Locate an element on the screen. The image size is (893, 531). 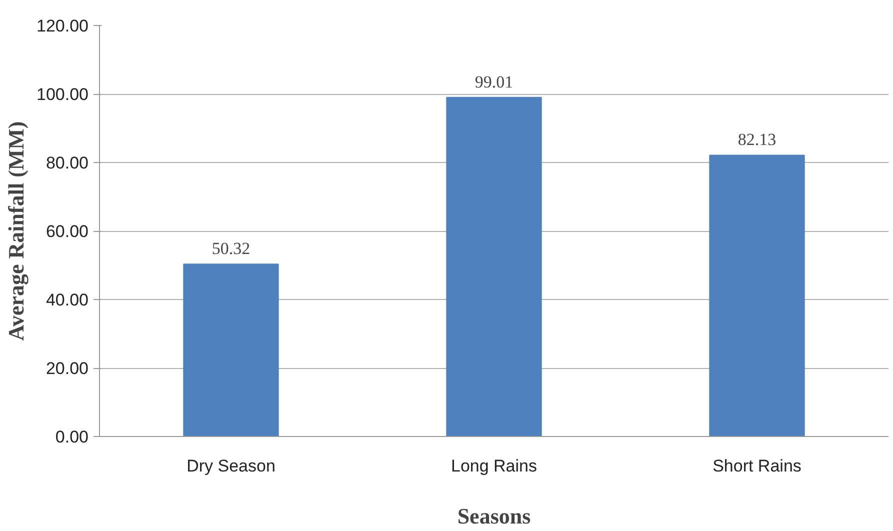
data-label: 82.13 is located at coordinates (757, 140).